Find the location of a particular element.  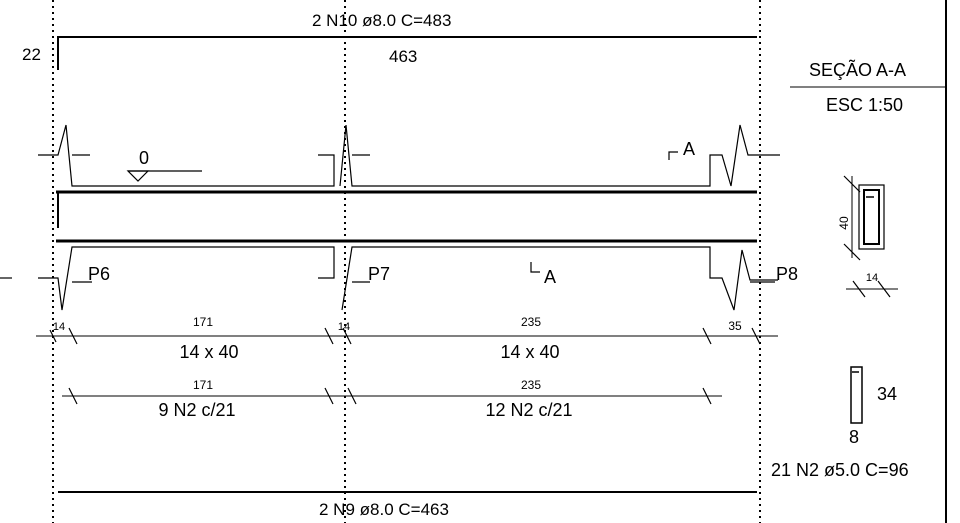

dim1-end-width: 35 is located at coordinates (735, 326).